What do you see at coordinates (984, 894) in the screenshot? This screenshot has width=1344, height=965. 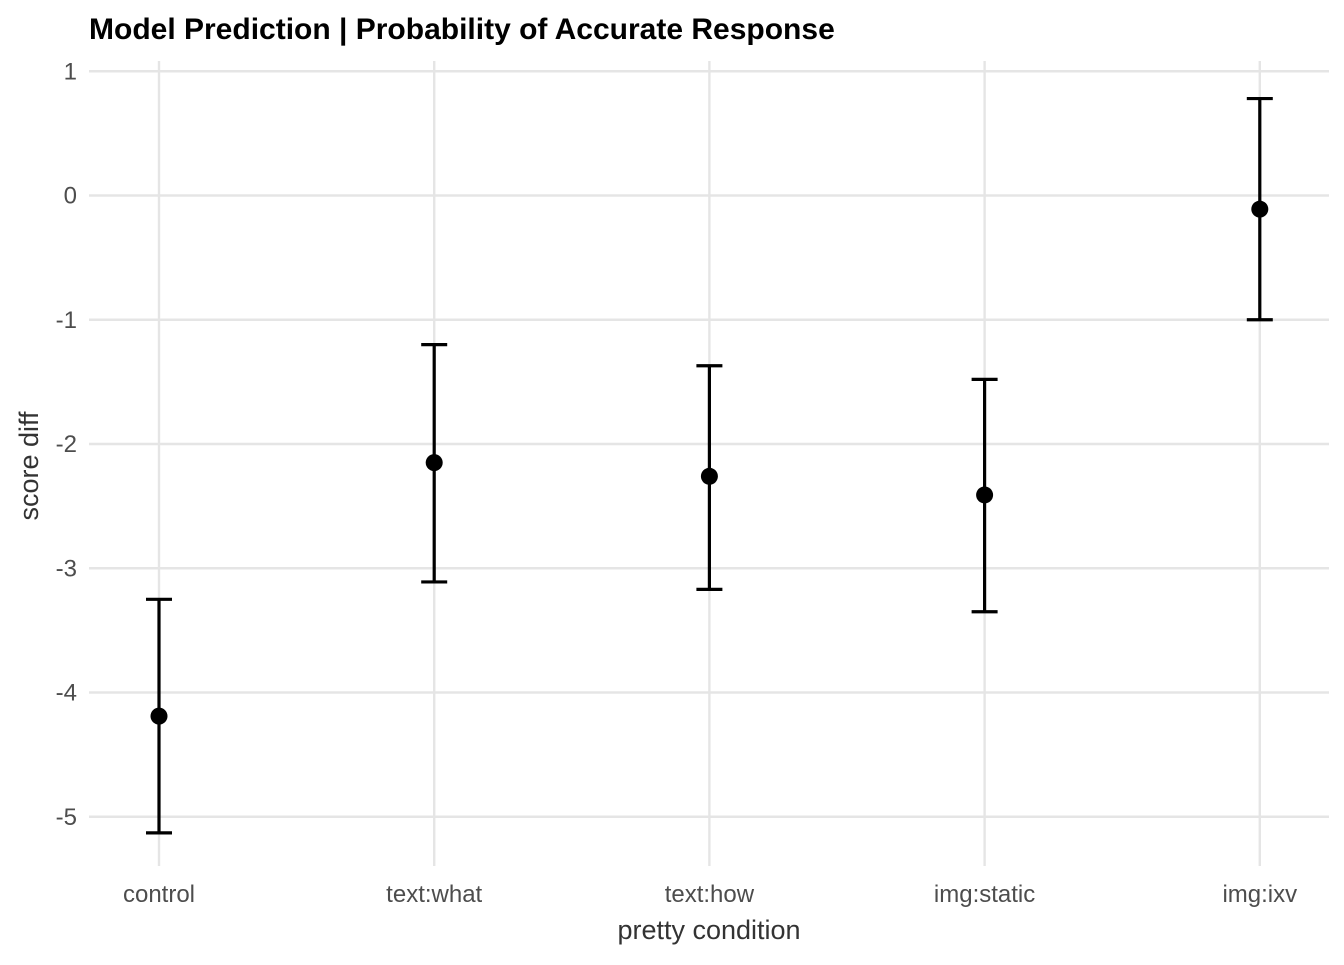 I see `x-tick-label: img:static` at bounding box center [984, 894].